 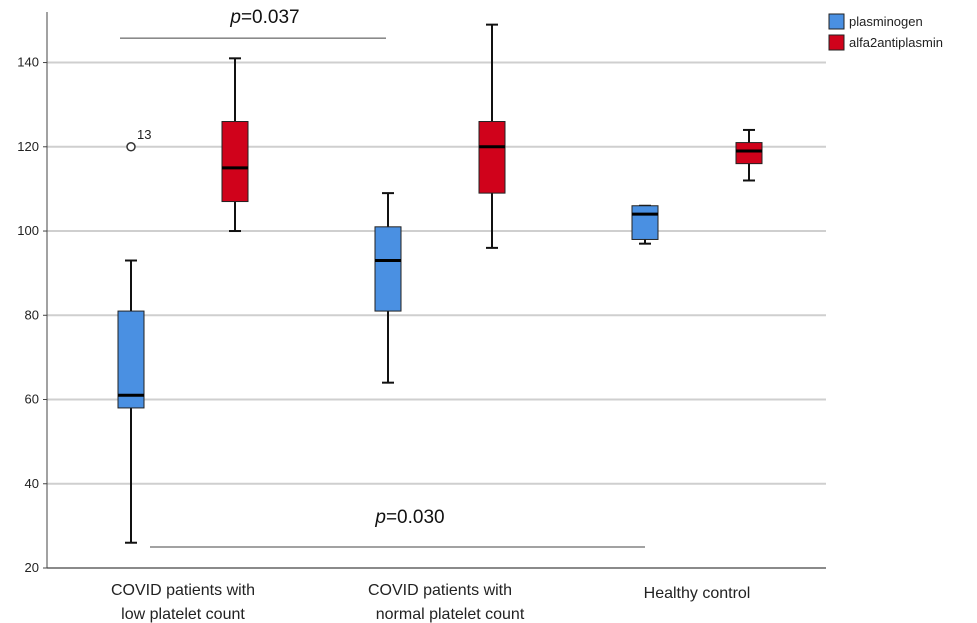 What do you see at coordinates (270, 17) in the screenshot?
I see `p-value: =0.037` at bounding box center [270, 17].